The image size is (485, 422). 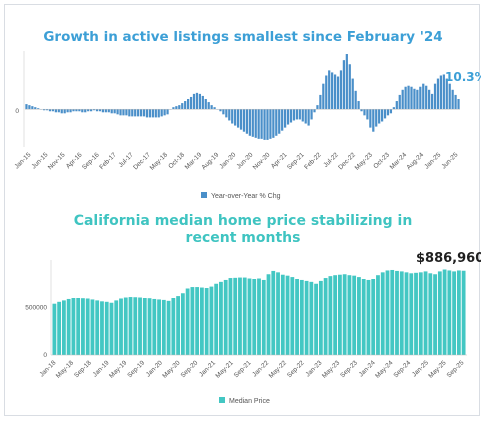 I want to click on chart2-xtick-label: May-25, so click(x=437, y=369).